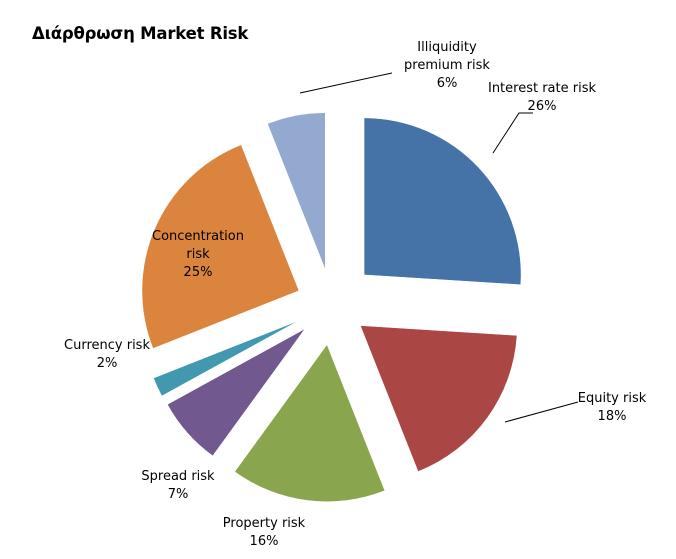  I want to click on slice-value-illiquidity-premium-risk: 6%, so click(447, 83).